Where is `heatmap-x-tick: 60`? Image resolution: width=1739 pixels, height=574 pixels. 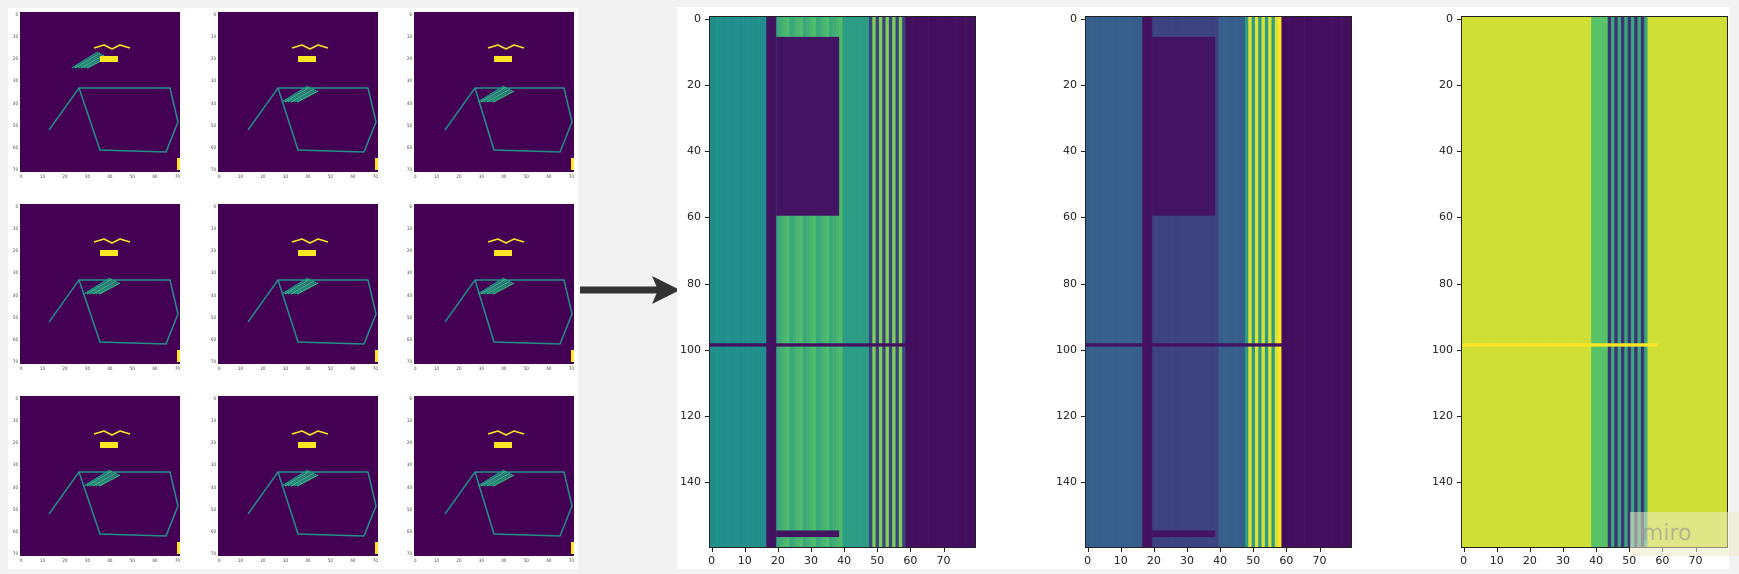 heatmap-x-tick: 60 is located at coordinates (1662, 560).